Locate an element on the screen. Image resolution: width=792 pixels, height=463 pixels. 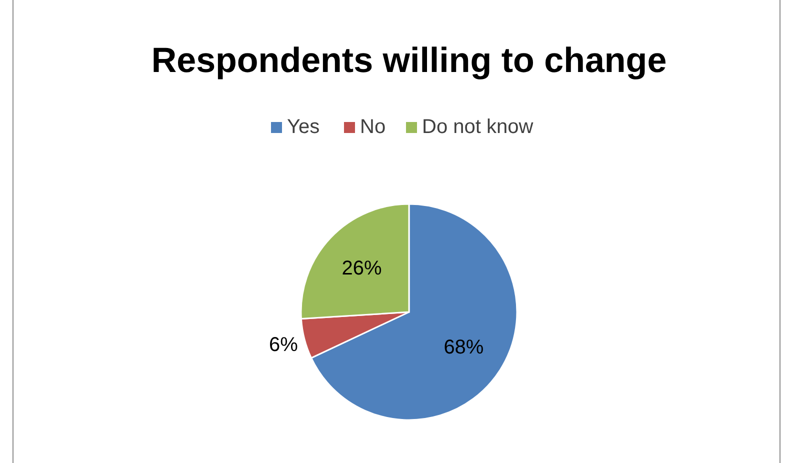
chart-title: Respondents willing to change is located at coordinates (409, 60).